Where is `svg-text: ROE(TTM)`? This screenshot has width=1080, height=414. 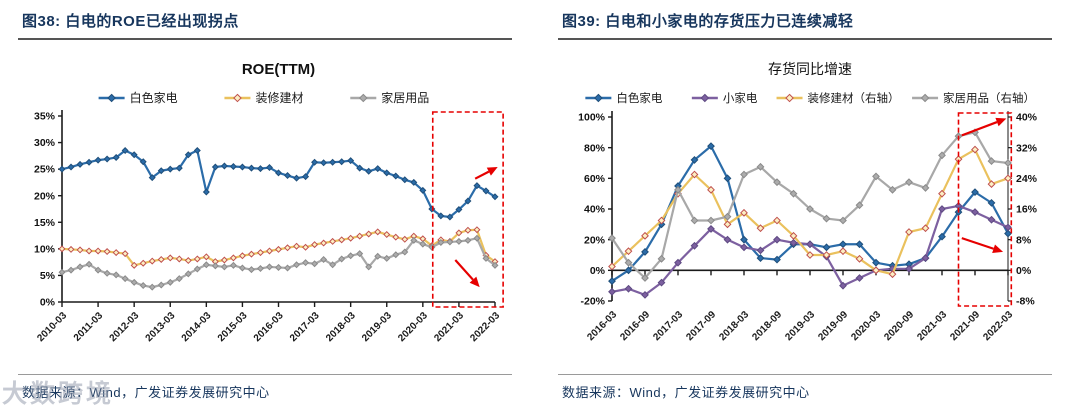 svg-text: ROE(TTM) is located at coordinates (278, 69).